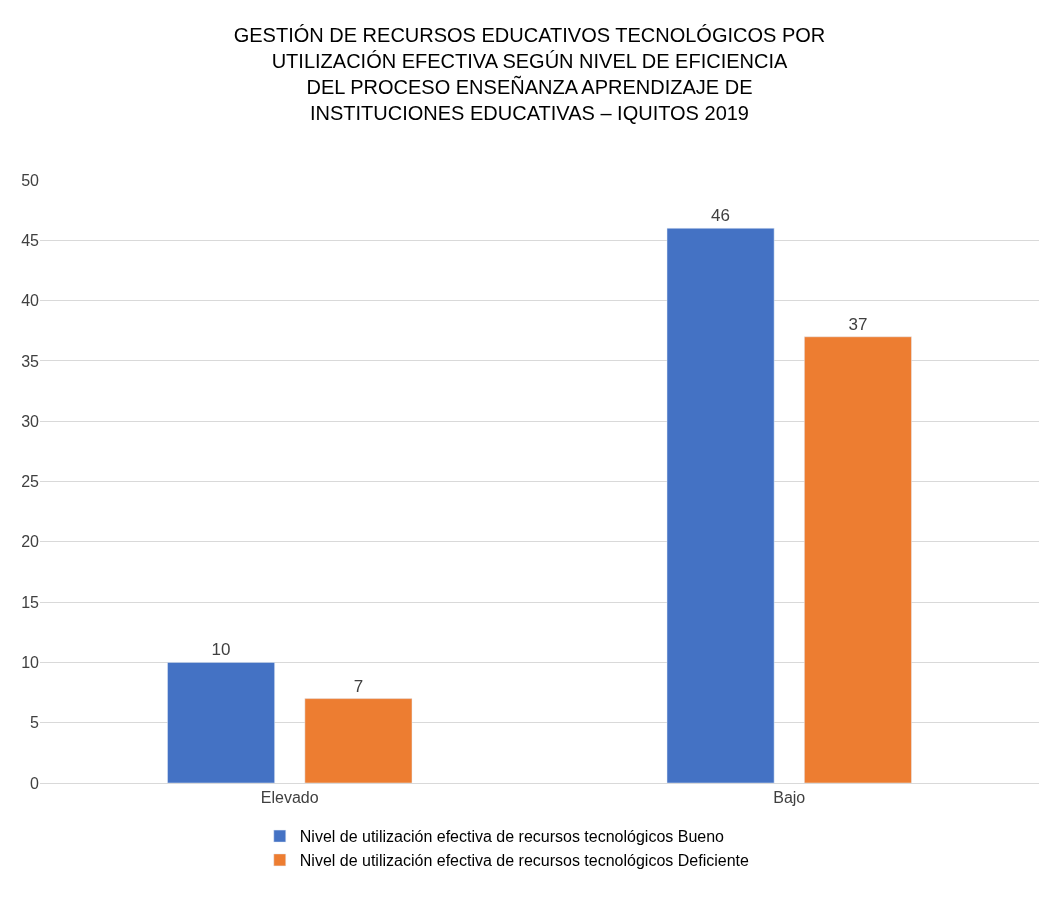 This screenshot has width=1059, height=923. Describe the element at coordinates (858, 324) in the screenshot. I see `data-label: 37` at that location.